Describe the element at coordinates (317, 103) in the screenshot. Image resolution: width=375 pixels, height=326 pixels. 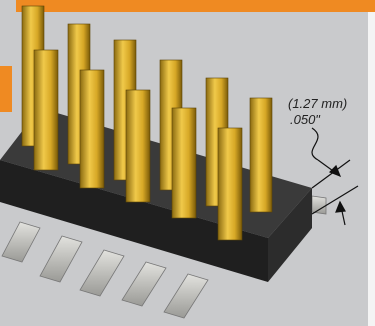
I see `dimension-metric: (1.27 mm)` at that location.